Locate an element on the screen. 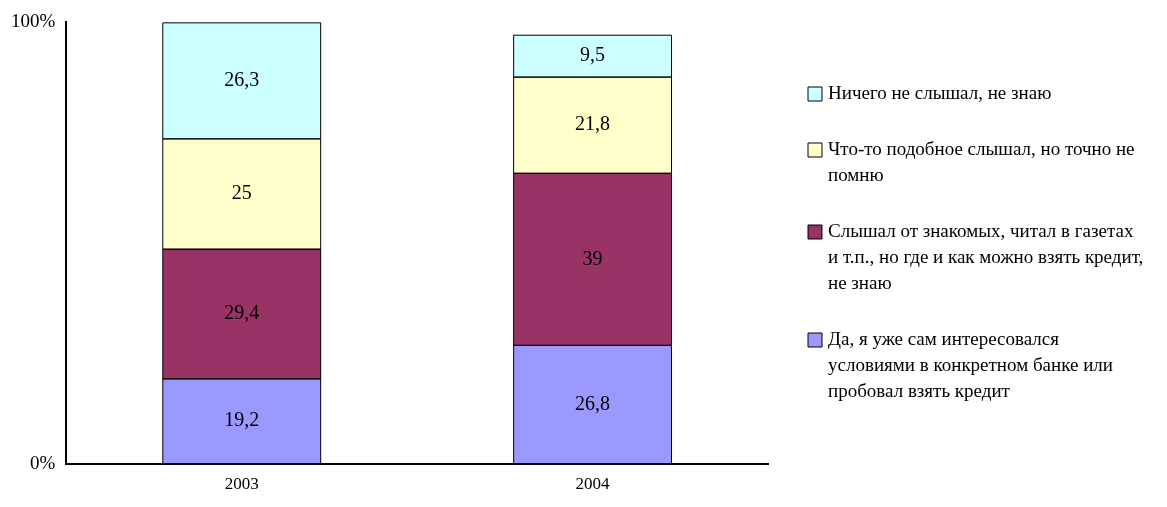 The height and width of the screenshot is (507, 1167). data-label: 29,4 is located at coordinates (242, 312).